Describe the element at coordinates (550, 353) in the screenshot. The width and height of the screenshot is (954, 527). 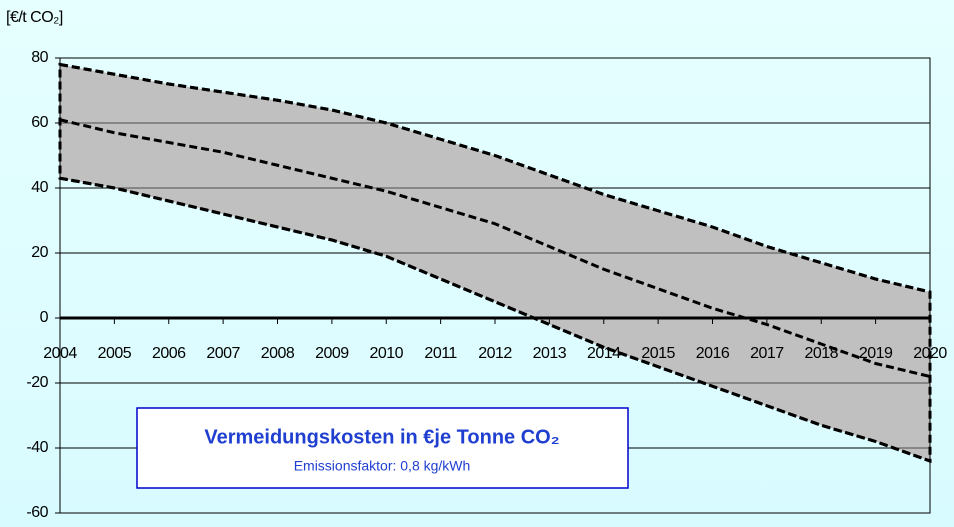
I see `x-tick-label: 2013` at that location.